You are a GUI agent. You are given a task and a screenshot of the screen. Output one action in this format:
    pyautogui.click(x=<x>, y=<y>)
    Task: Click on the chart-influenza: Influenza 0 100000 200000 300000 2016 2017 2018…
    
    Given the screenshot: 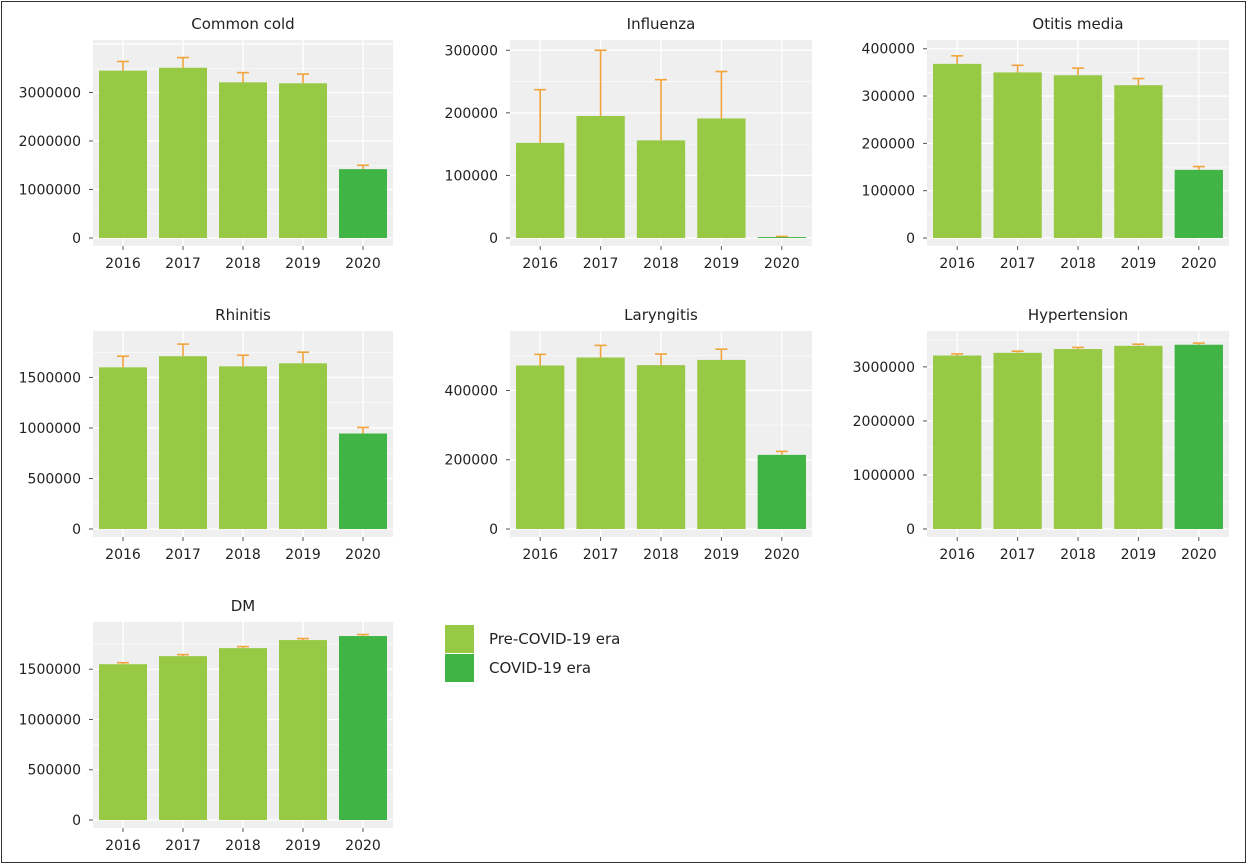 What is the action you would take?
    pyautogui.click(x=628, y=143)
    